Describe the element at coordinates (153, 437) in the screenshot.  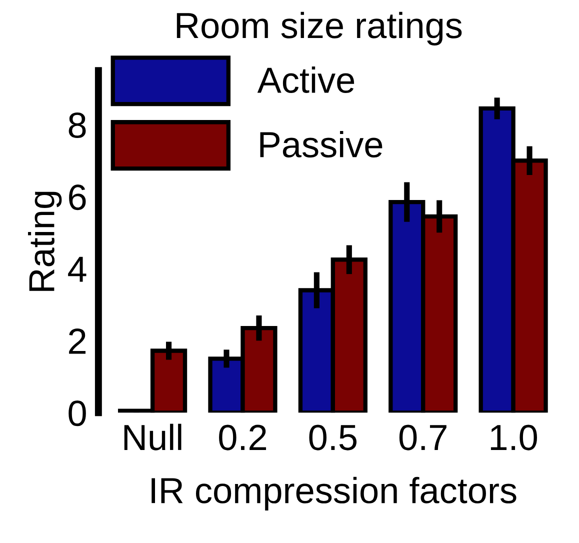
I see `x-tick-label: Null` at that location.